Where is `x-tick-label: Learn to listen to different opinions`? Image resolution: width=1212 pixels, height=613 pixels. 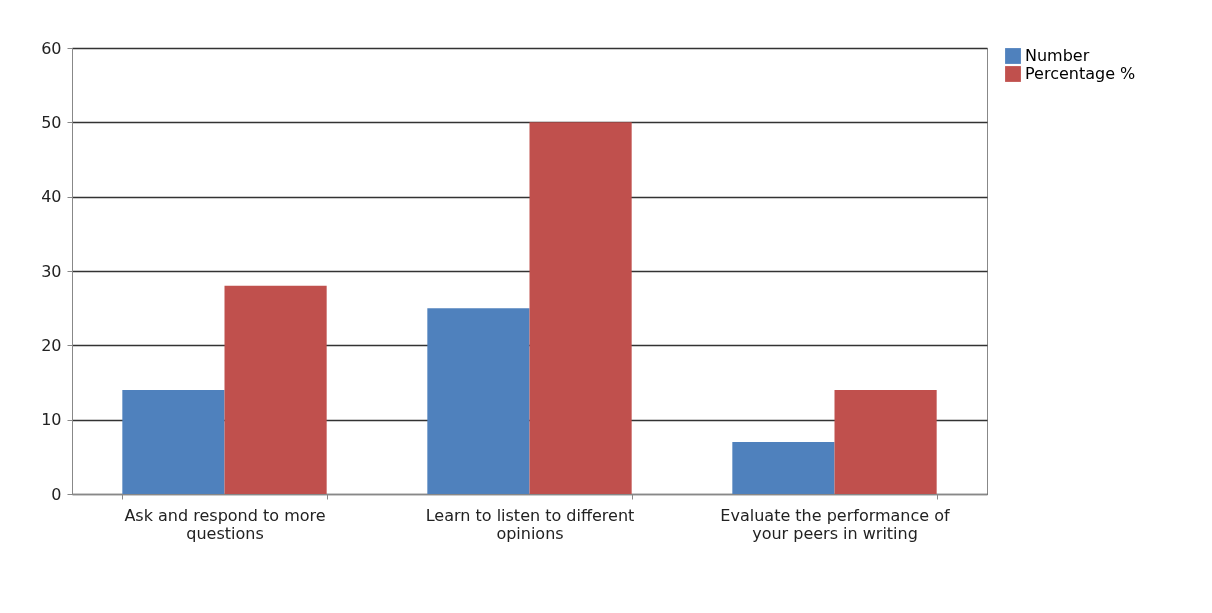 x-tick-label: Learn to listen to different opinions is located at coordinates (530, 524).